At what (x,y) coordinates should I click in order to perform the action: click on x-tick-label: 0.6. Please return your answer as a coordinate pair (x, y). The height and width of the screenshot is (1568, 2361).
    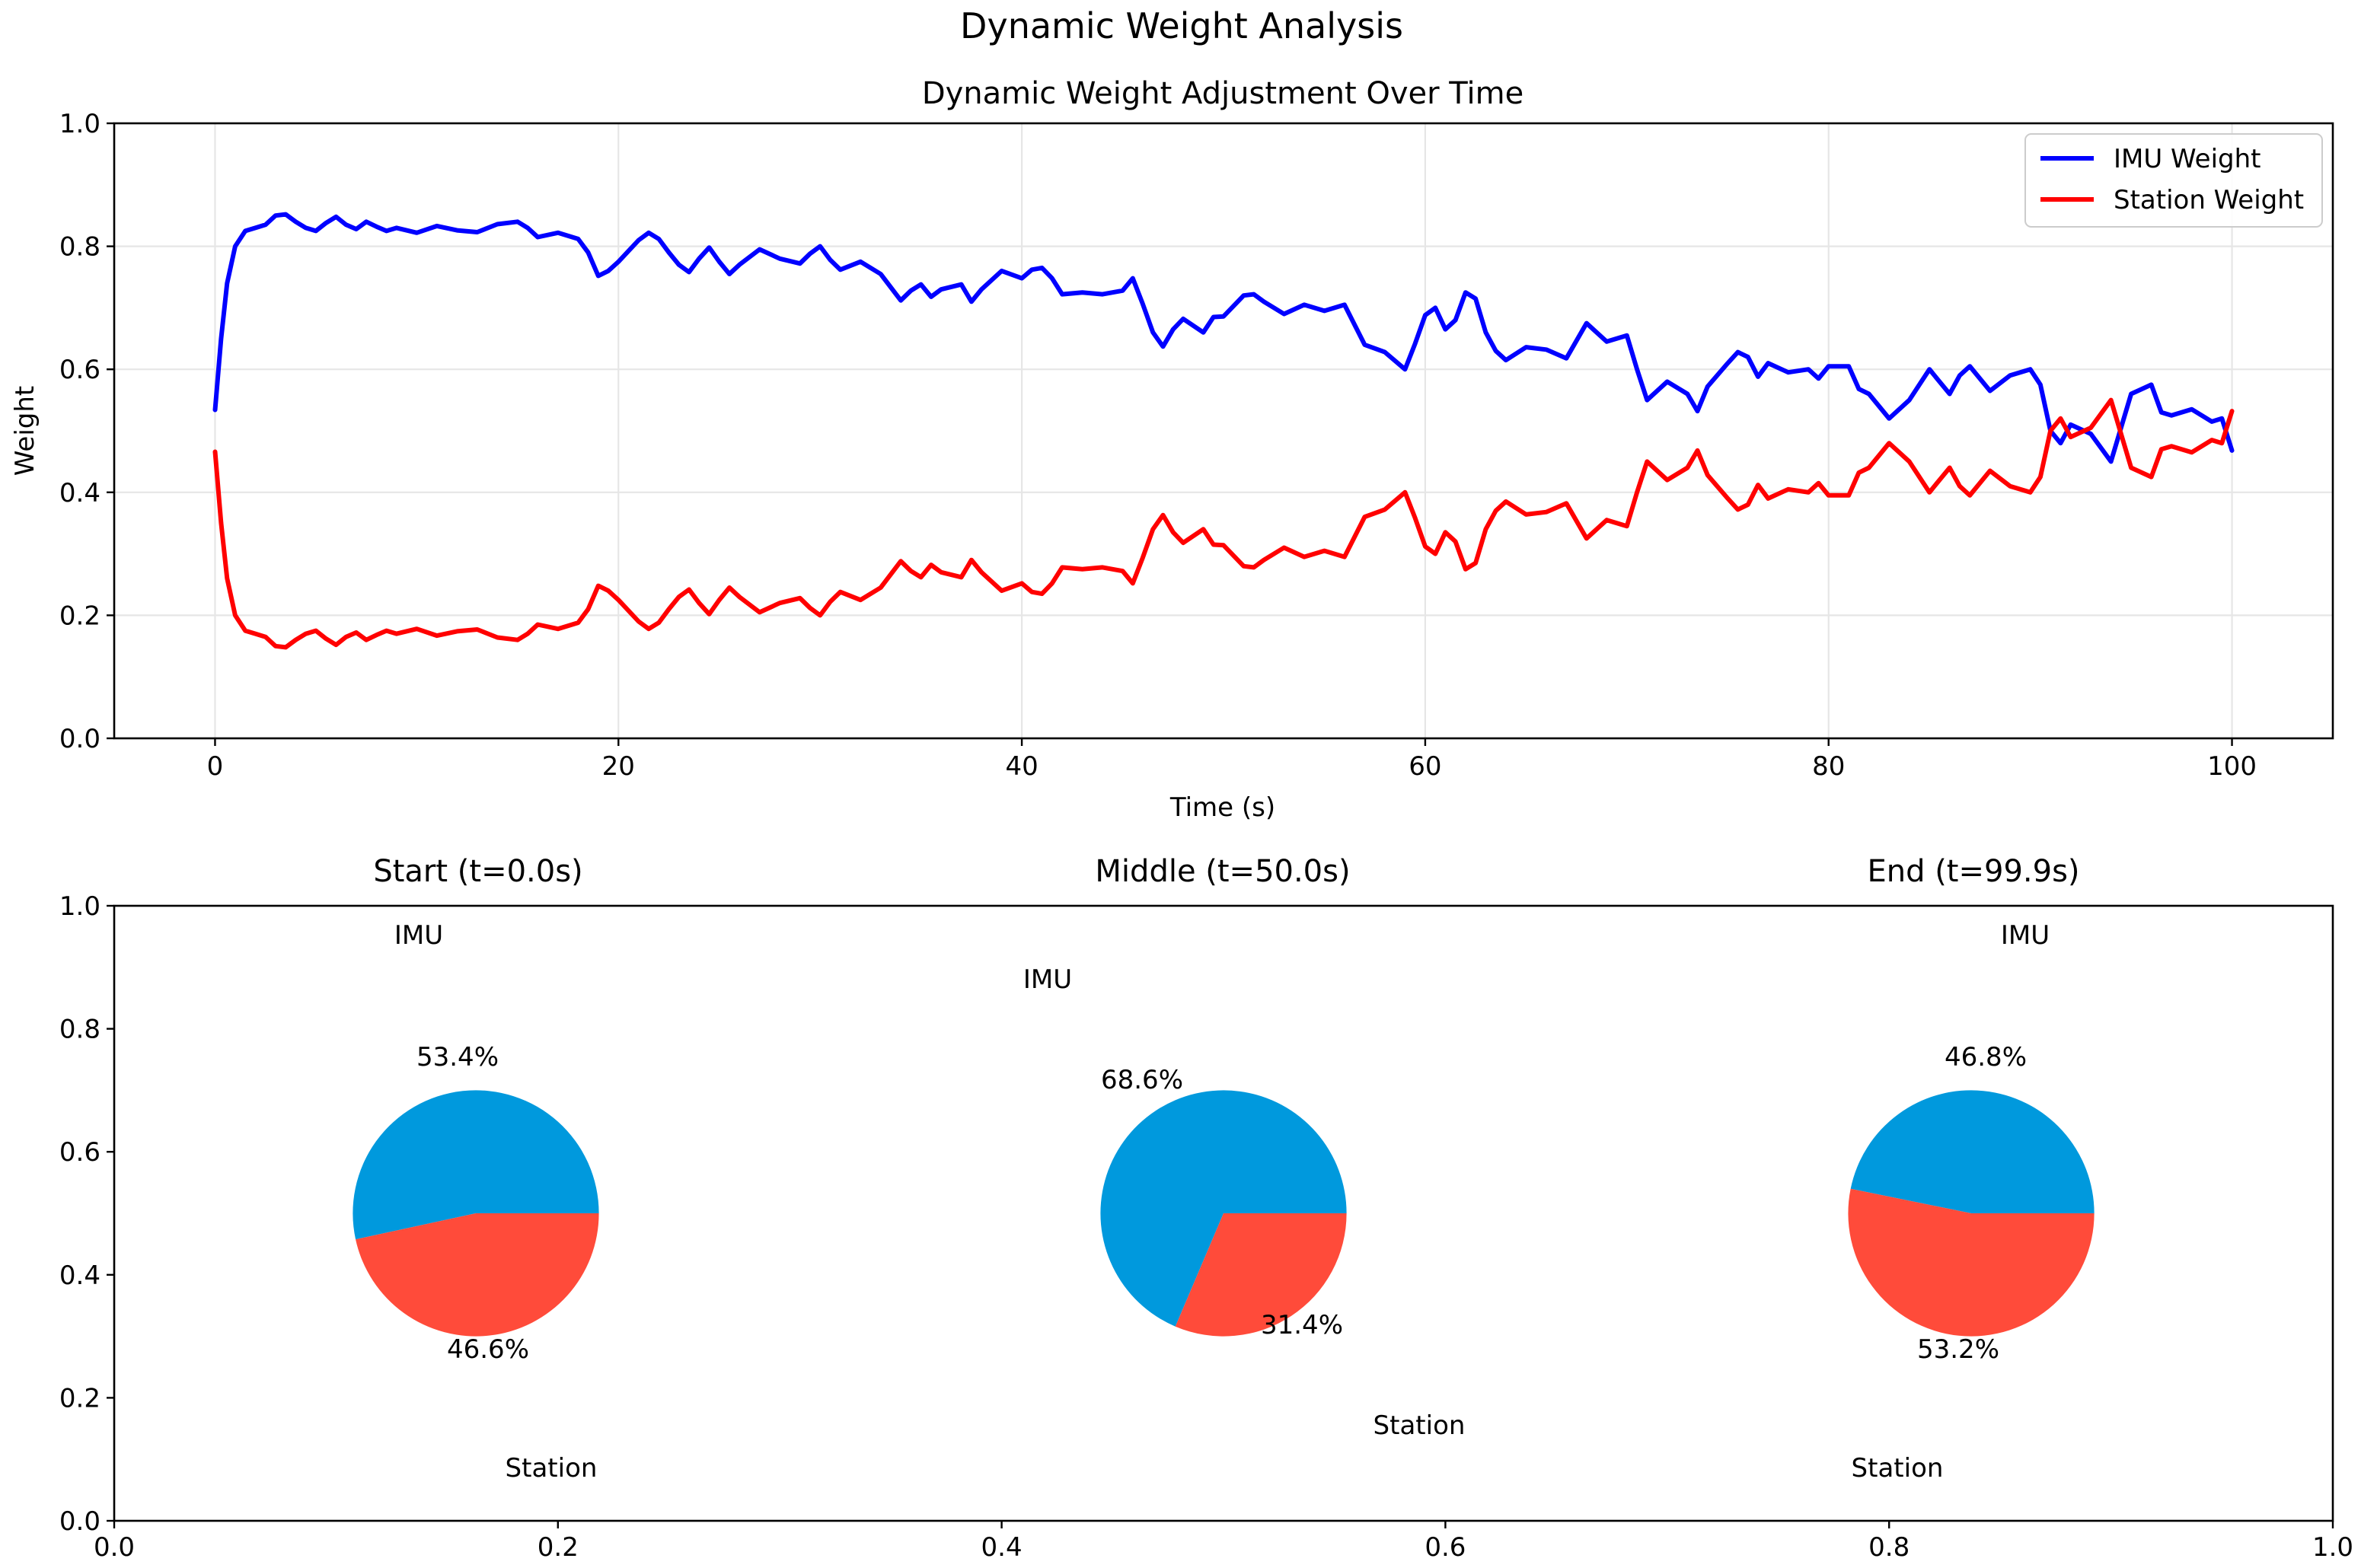
    Looking at the image, I should click on (1445, 1547).